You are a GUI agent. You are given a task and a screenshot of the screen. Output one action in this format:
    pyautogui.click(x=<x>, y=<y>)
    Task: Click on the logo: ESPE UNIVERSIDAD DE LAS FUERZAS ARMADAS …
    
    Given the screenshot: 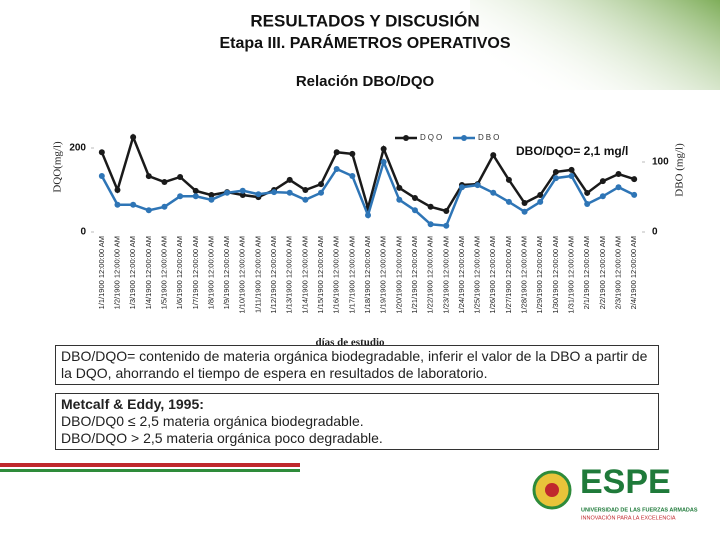 What is the action you would take?
    pyautogui.click(x=615, y=492)
    